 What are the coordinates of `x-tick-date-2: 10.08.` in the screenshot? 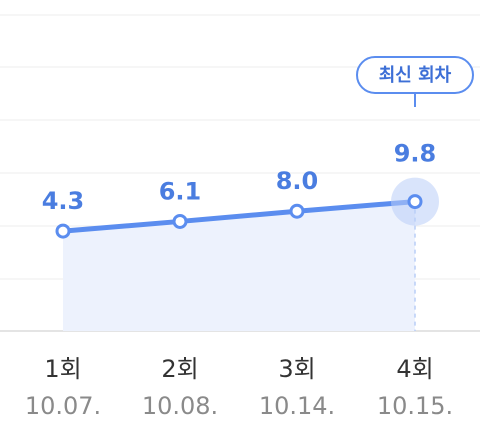 It's located at (180, 406).